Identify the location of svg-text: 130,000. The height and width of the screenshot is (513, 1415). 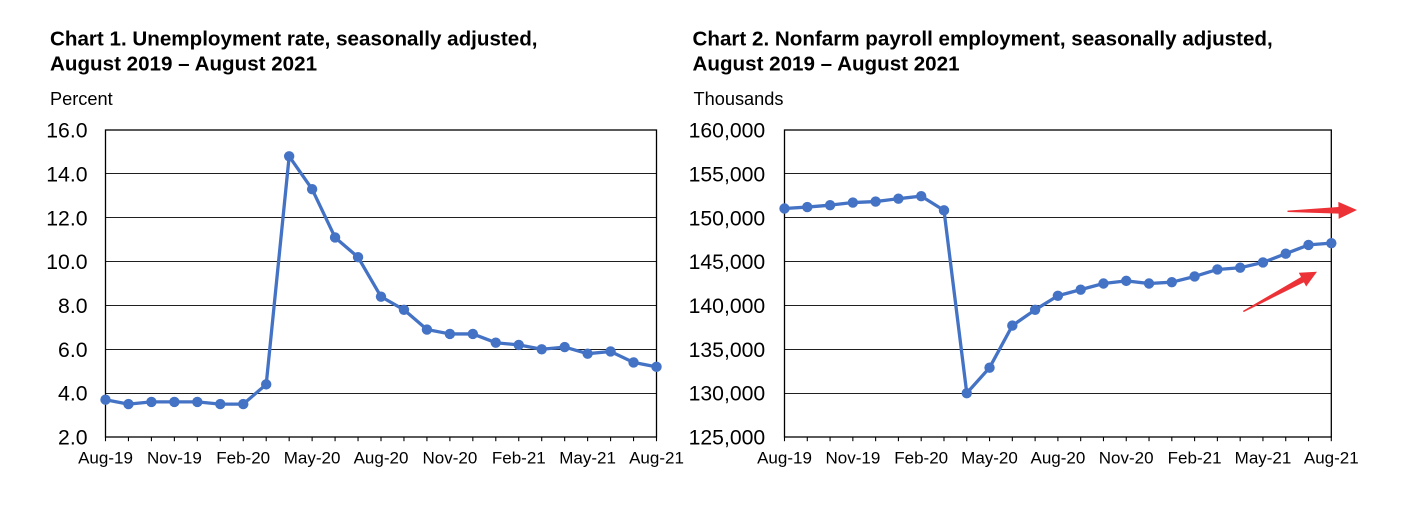
(727, 394).